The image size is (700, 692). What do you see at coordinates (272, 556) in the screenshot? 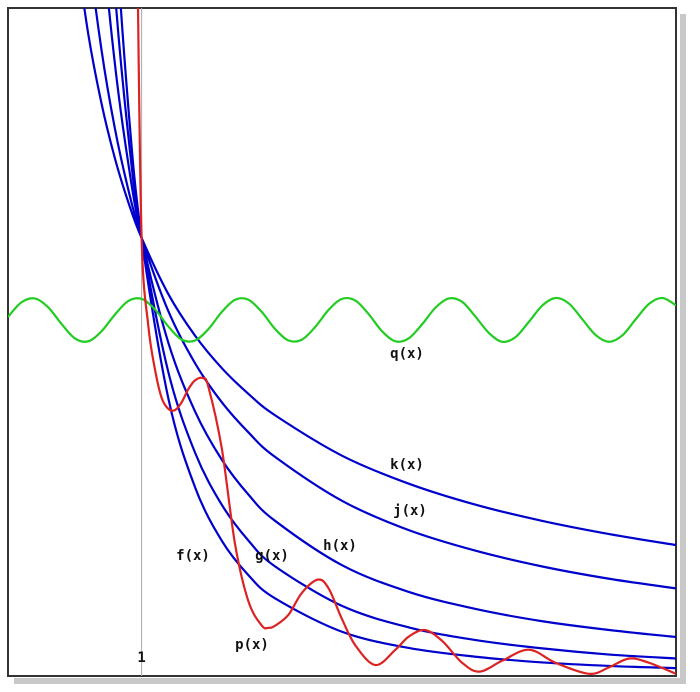
I see `series-label: g(x)` at bounding box center [272, 556].